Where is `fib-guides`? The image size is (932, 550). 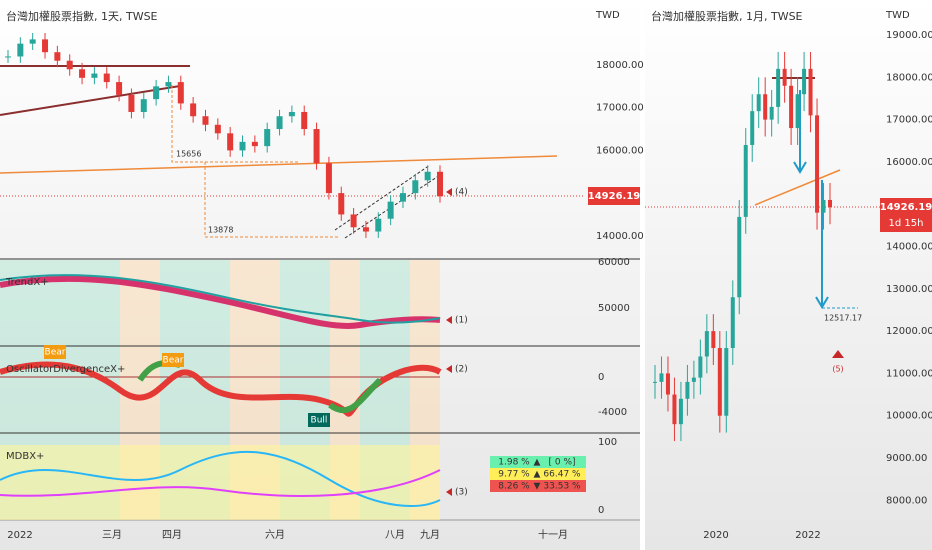 fib-guides is located at coordinates (255, 161).